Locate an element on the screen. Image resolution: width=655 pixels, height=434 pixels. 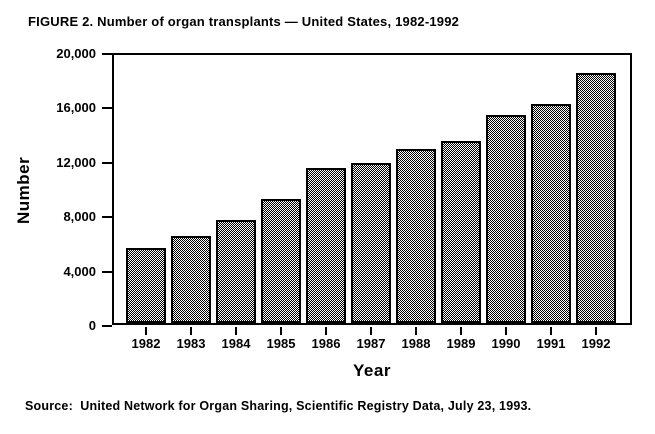
x-tick-label-1987: 1987 is located at coordinates (371, 343).